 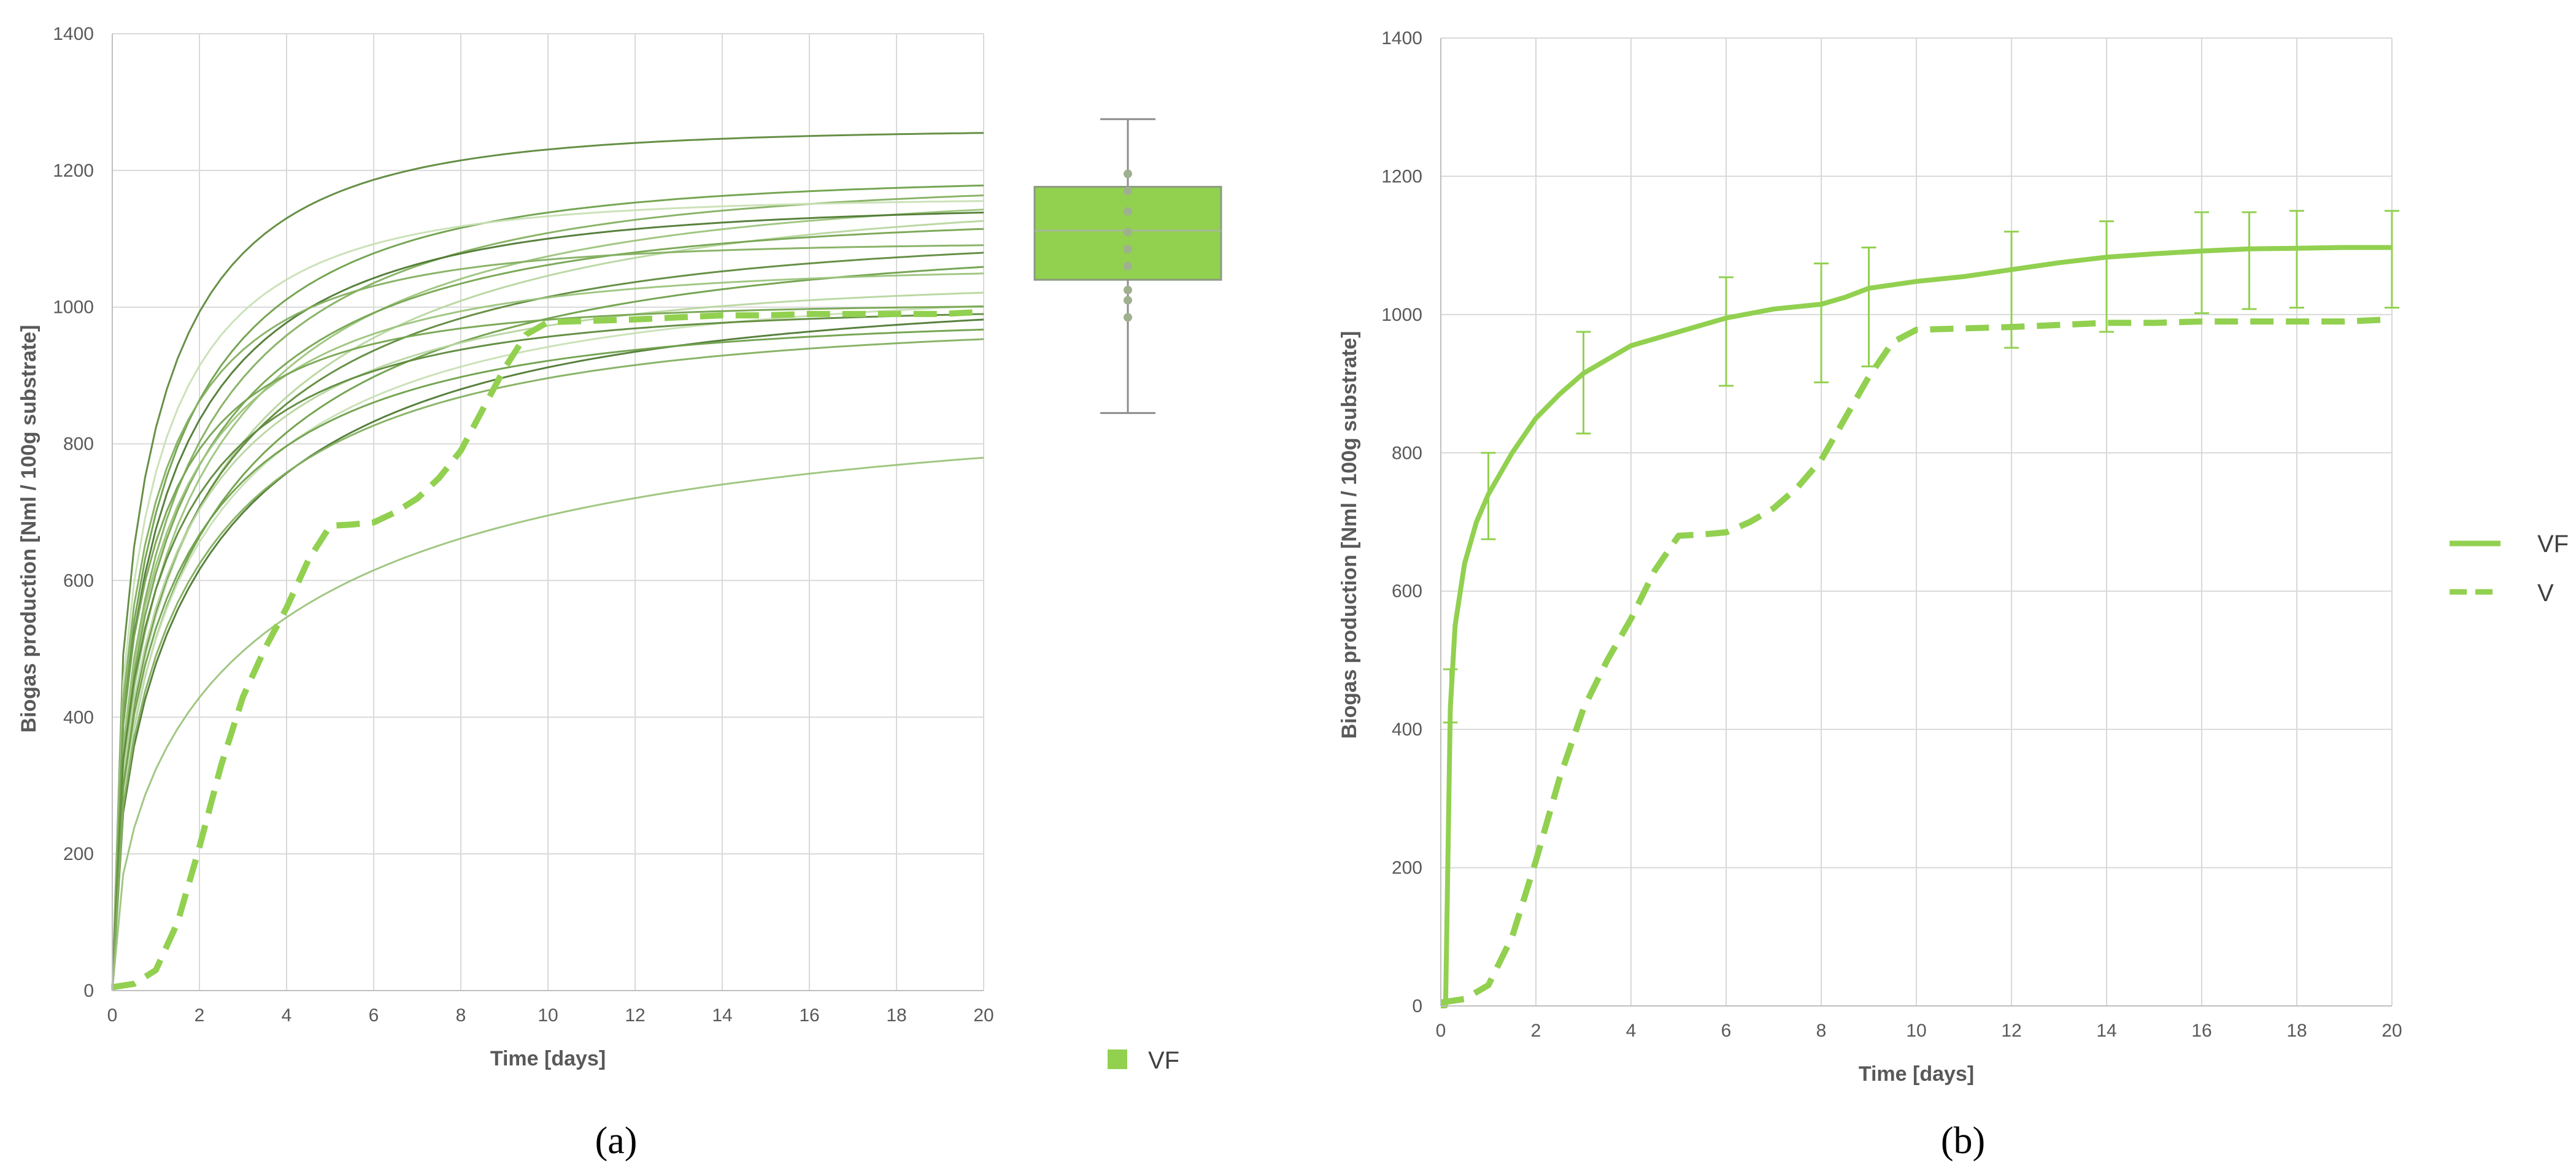 What do you see at coordinates (2553, 544) in the screenshot?
I see `legend-label-vf-b: VF` at bounding box center [2553, 544].